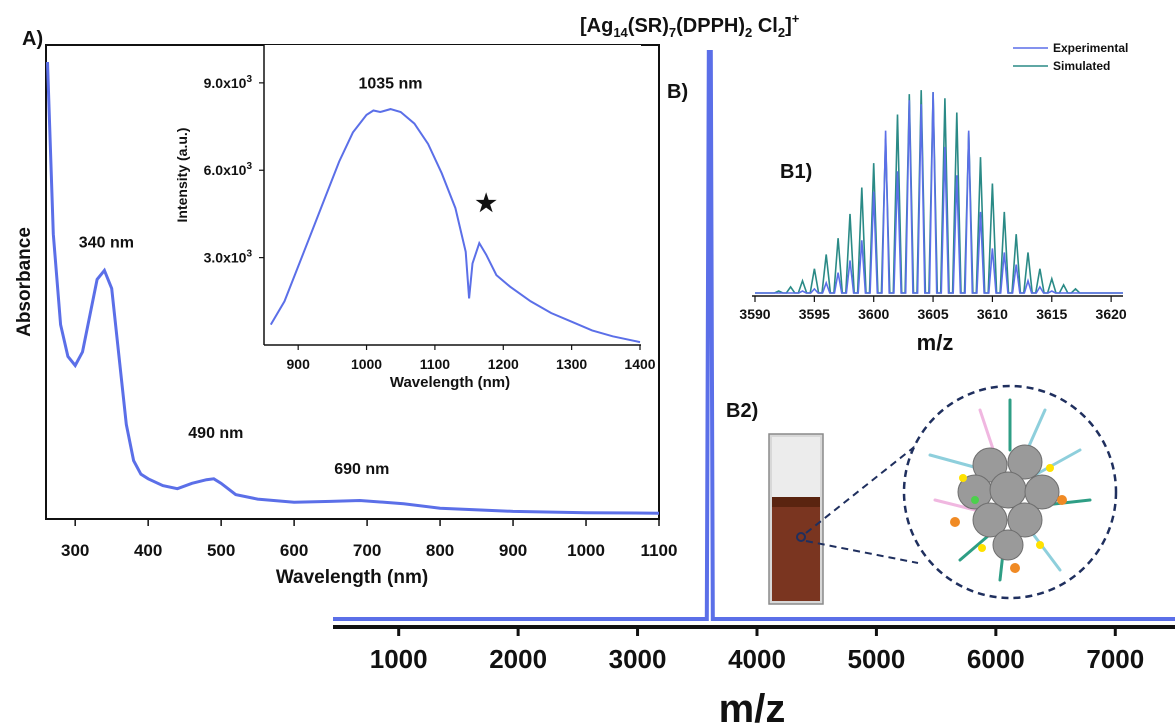  I want to click on absorbance-x-tick-label: 800, so click(440, 550).